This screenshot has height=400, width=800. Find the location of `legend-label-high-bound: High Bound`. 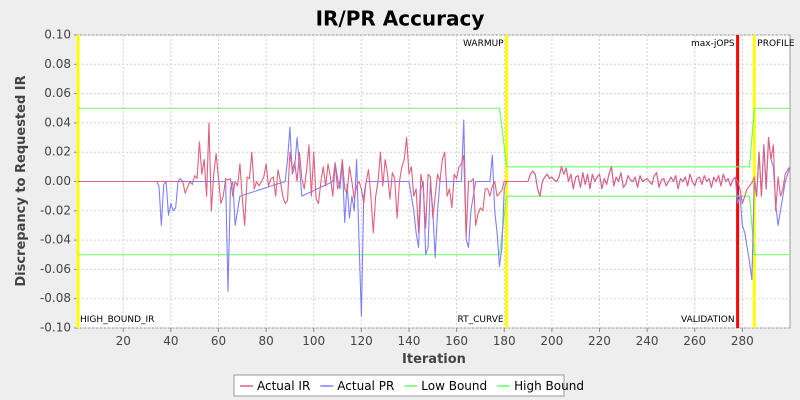

legend-label-high-bound: High Bound is located at coordinates (549, 386).